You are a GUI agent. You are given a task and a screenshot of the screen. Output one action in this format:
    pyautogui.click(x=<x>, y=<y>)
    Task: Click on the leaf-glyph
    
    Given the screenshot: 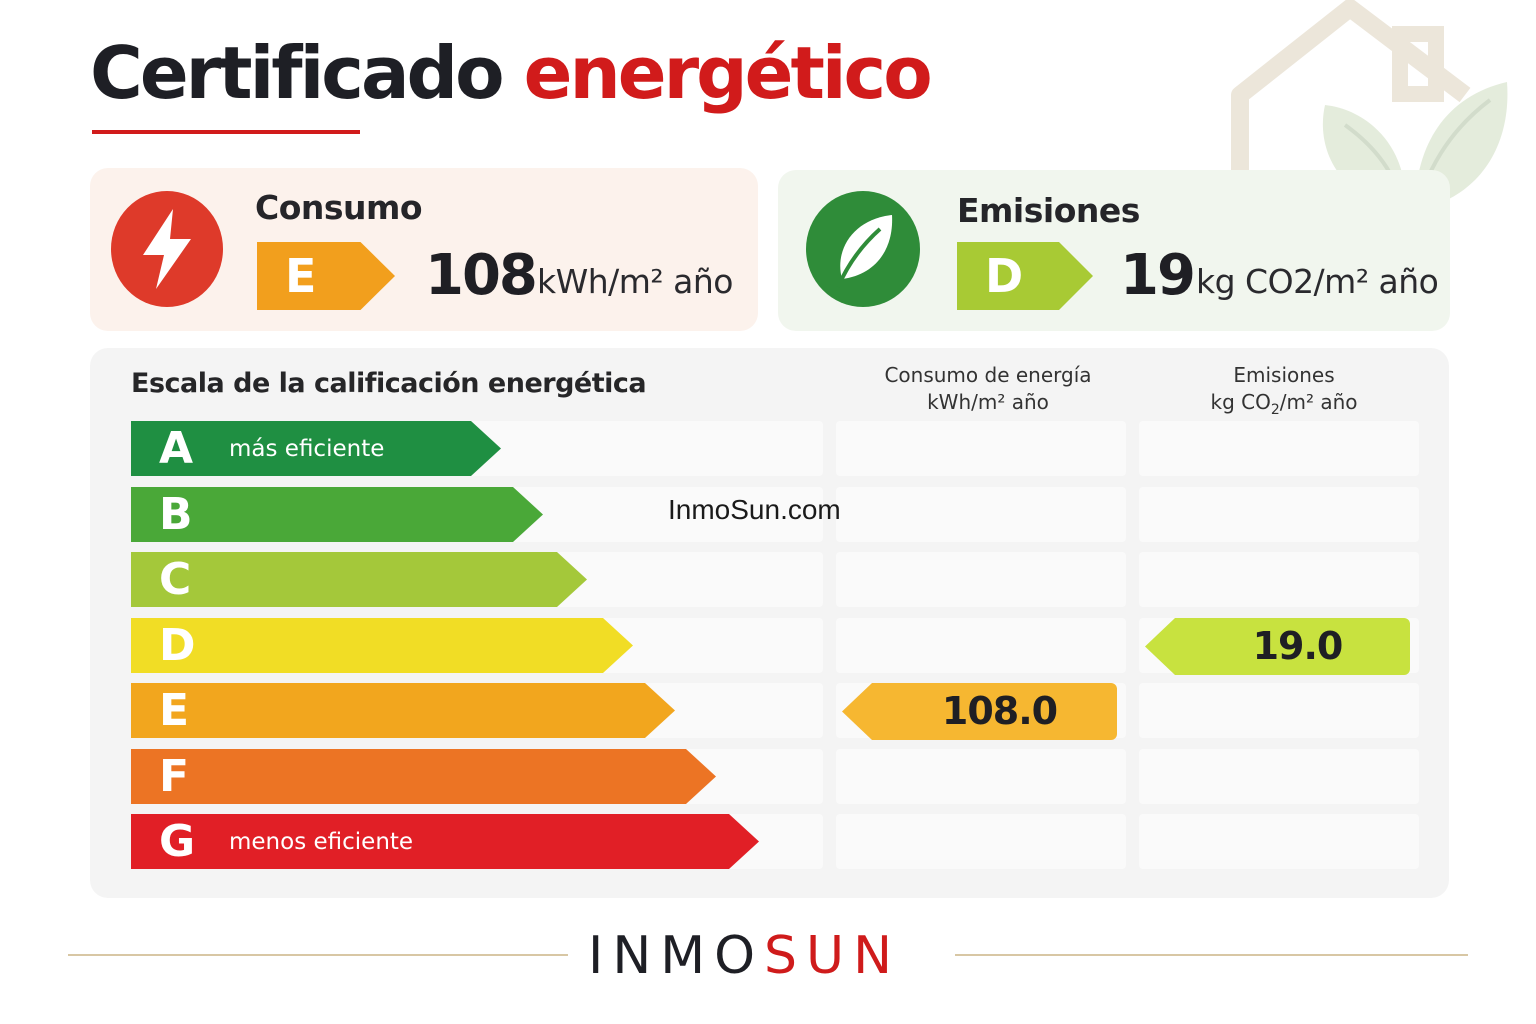 What is the action you would take?
    pyautogui.click(x=864, y=251)
    